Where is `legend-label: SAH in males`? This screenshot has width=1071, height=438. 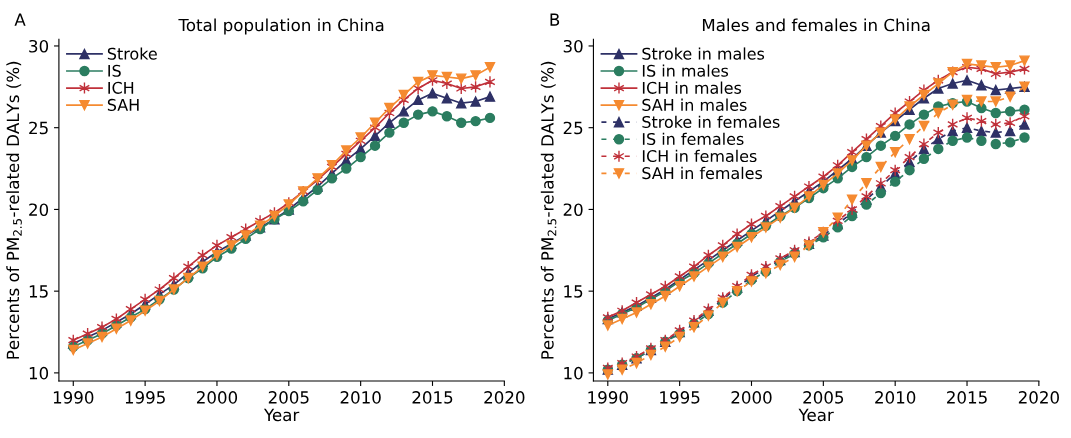 legend-label: SAH in males is located at coordinates (694, 104).